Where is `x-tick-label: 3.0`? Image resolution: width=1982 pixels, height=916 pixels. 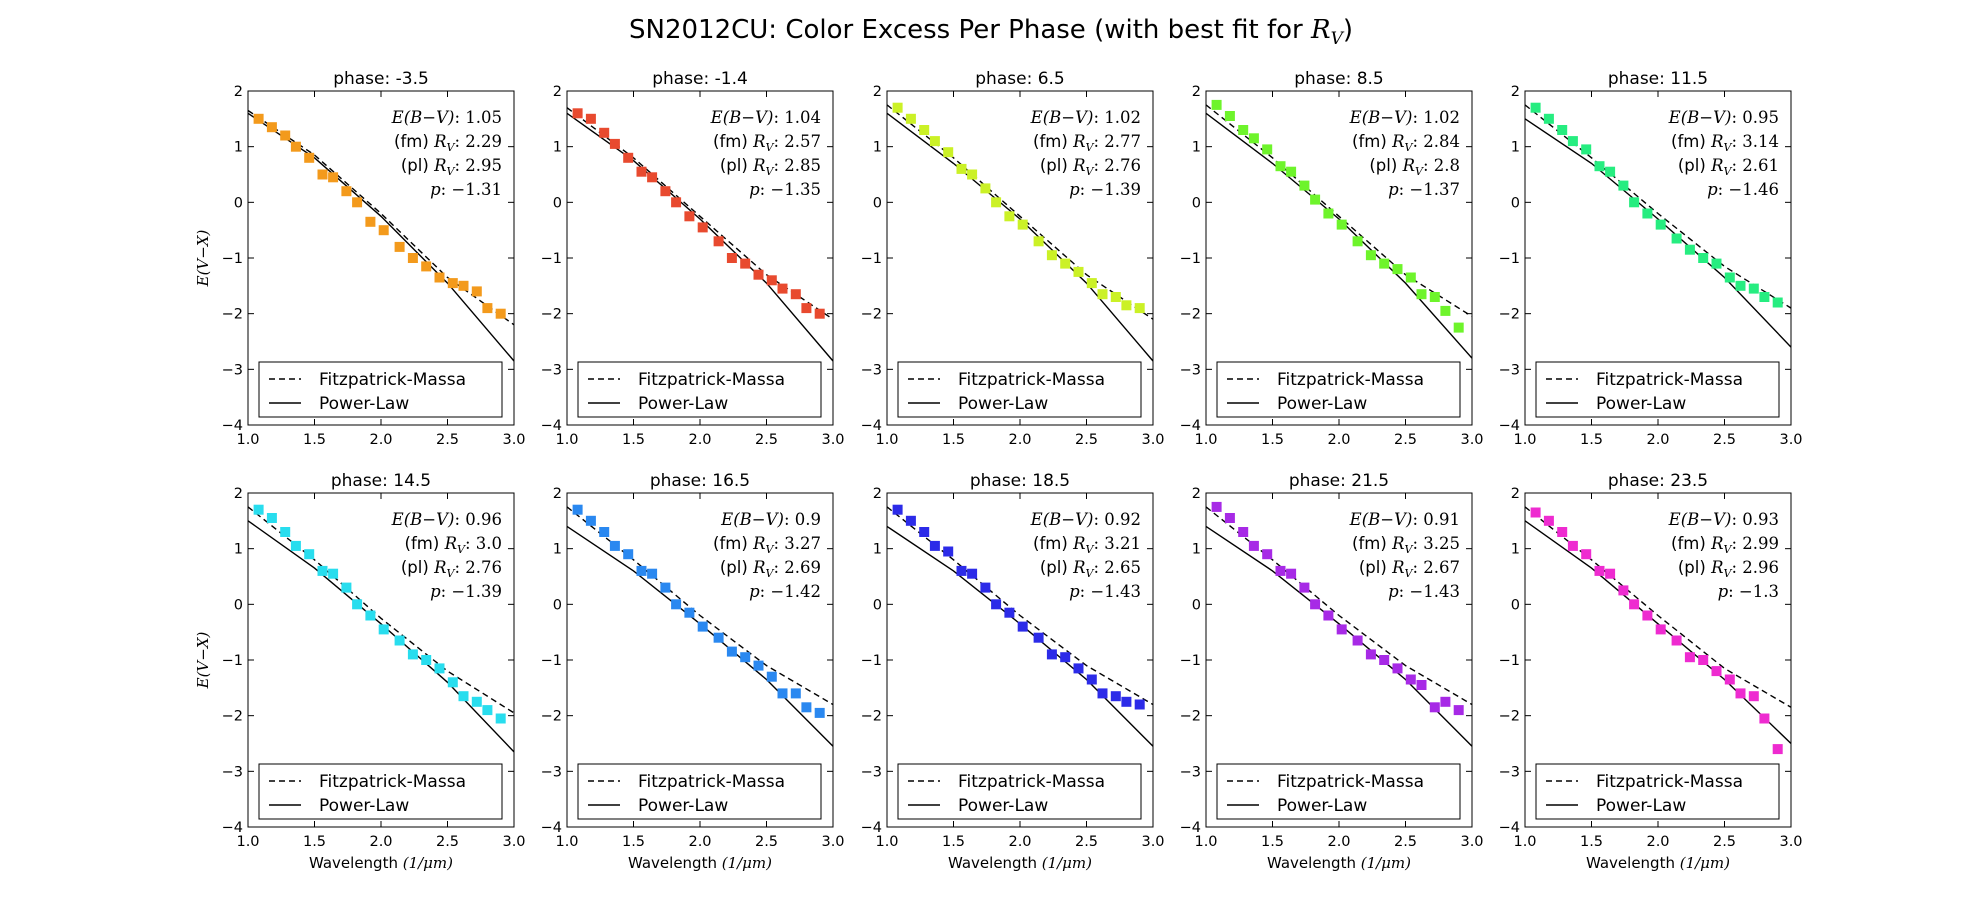
x-tick-label: 3.0 is located at coordinates (1471, 440).